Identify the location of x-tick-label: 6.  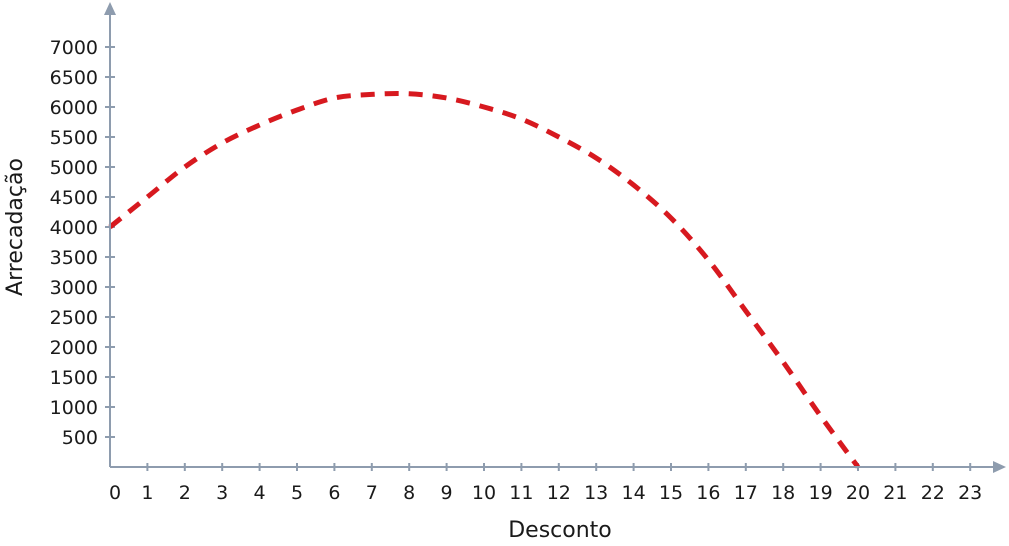
(334, 493).